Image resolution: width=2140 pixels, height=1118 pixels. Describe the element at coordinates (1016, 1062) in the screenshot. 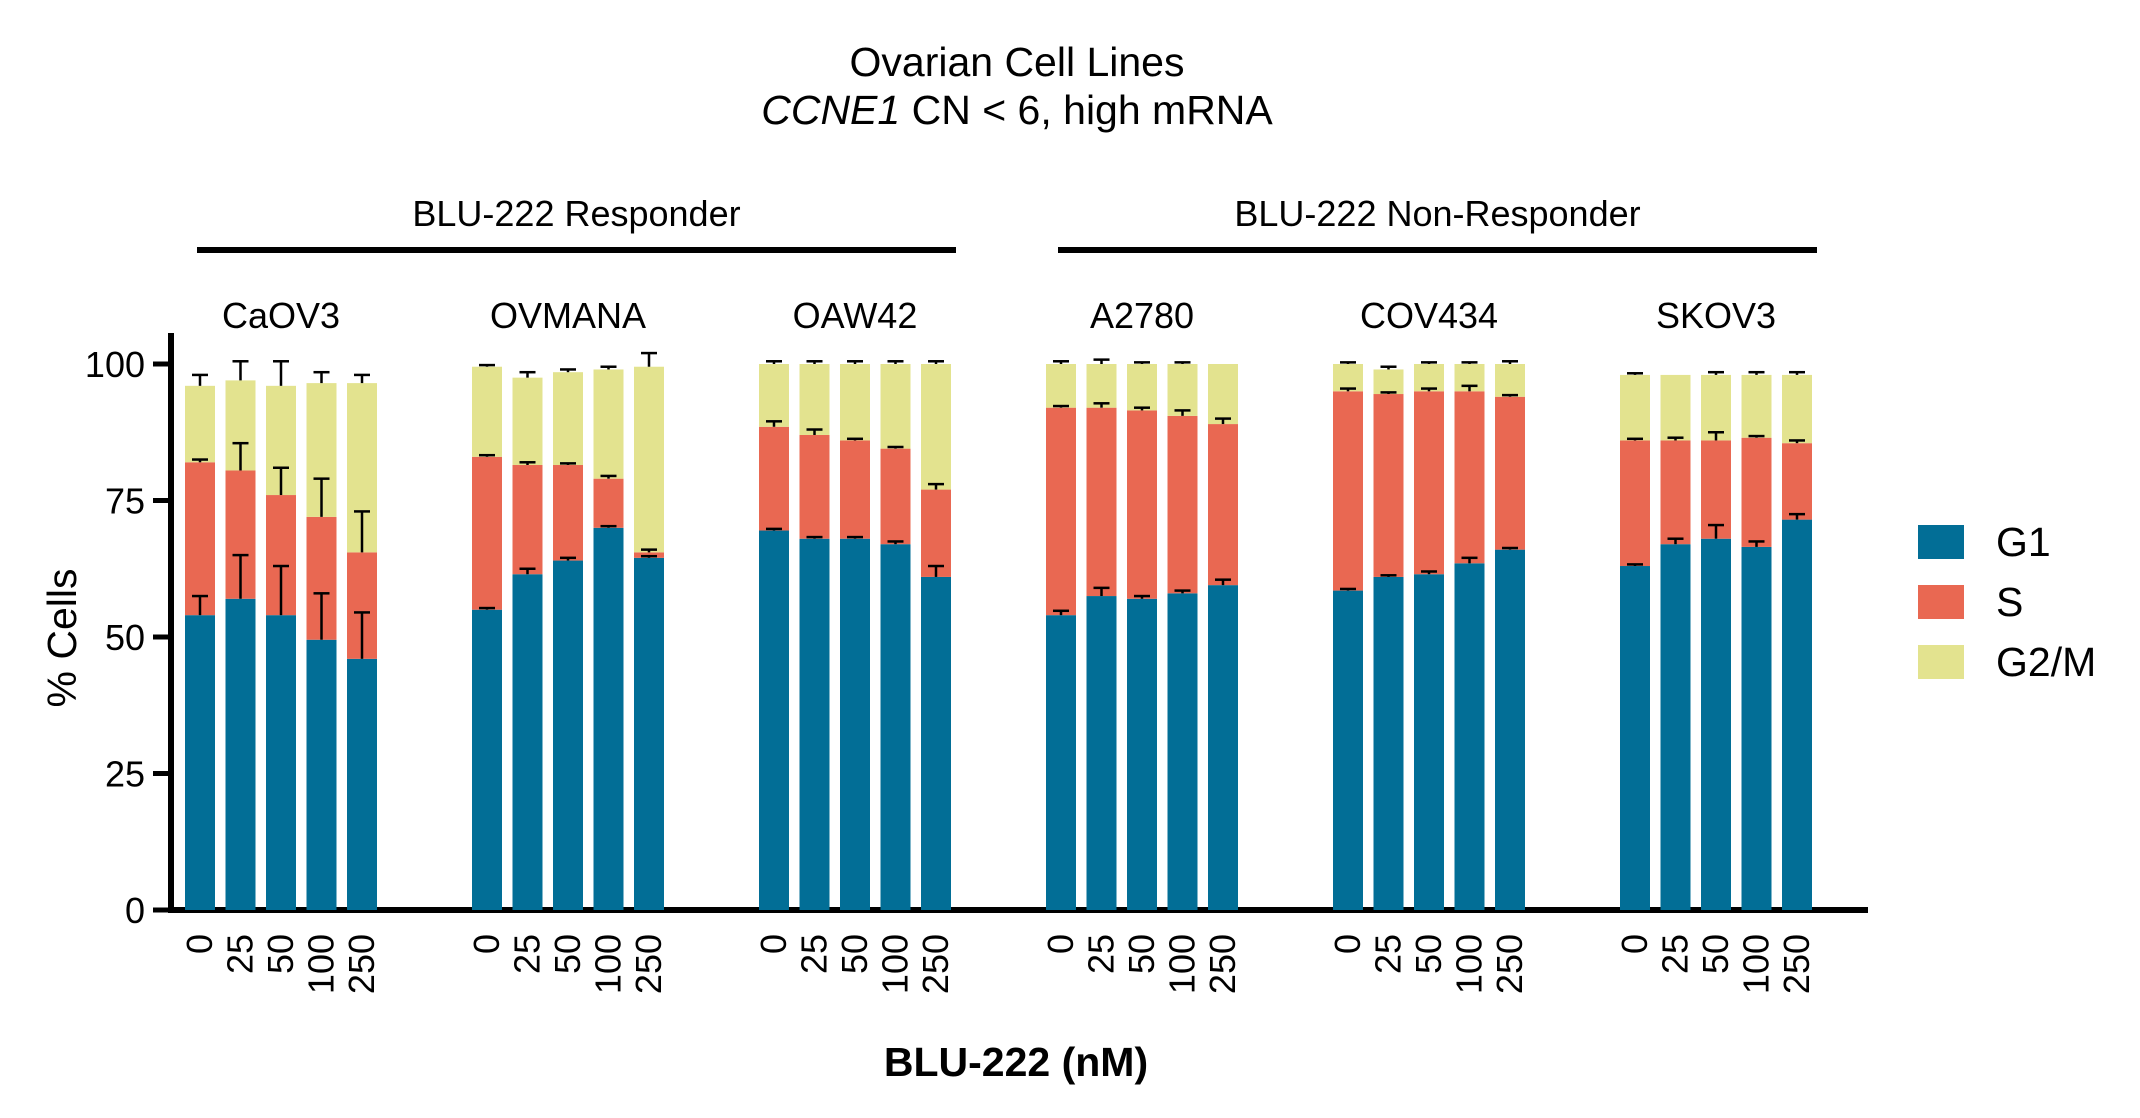

I see `x-axis-label: BLU-222 (nM)` at that location.